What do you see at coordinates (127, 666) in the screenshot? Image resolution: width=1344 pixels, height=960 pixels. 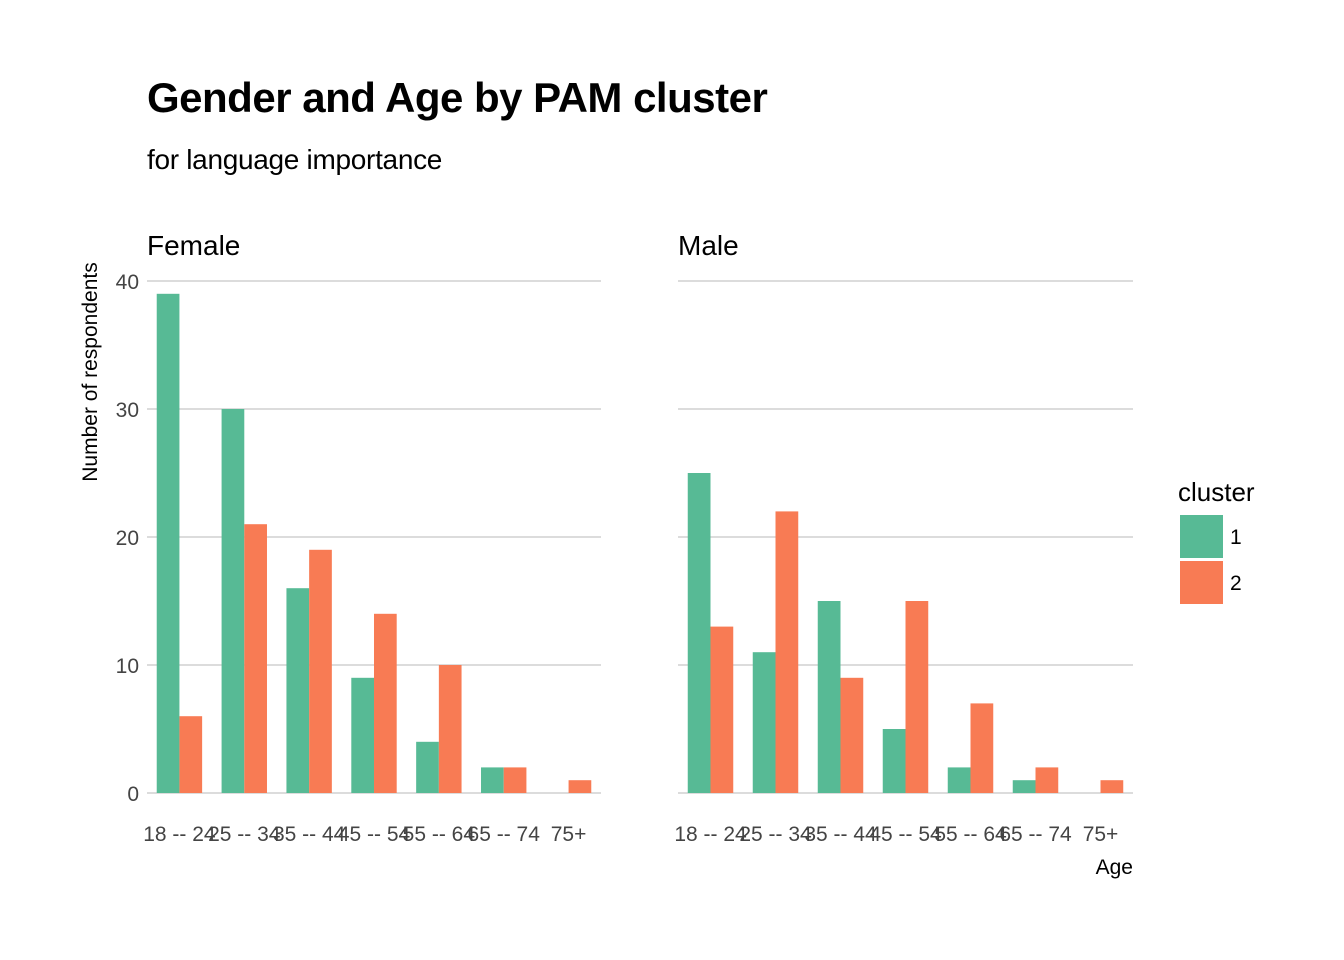 I see `y-tick-label: 10` at bounding box center [127, 666].